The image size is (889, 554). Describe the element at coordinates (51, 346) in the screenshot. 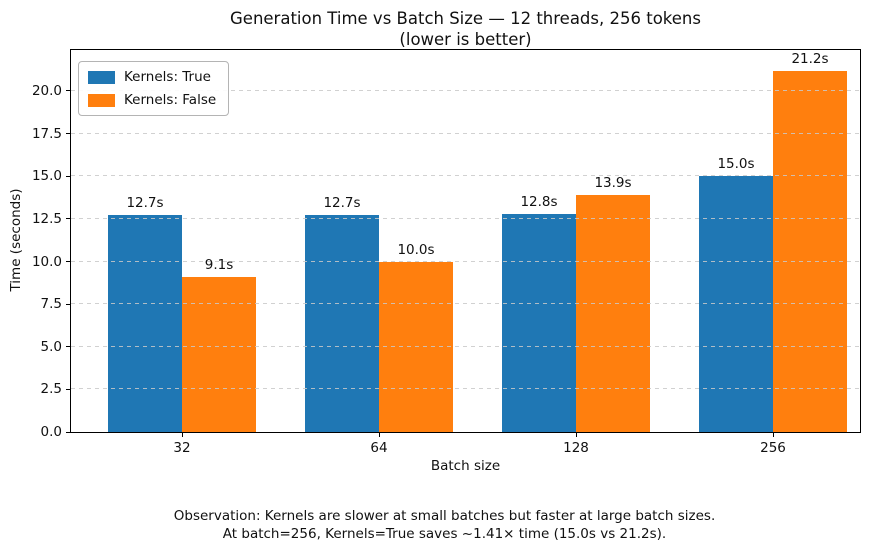

I see `y-tick-label-5.0: 5.0` at that location.